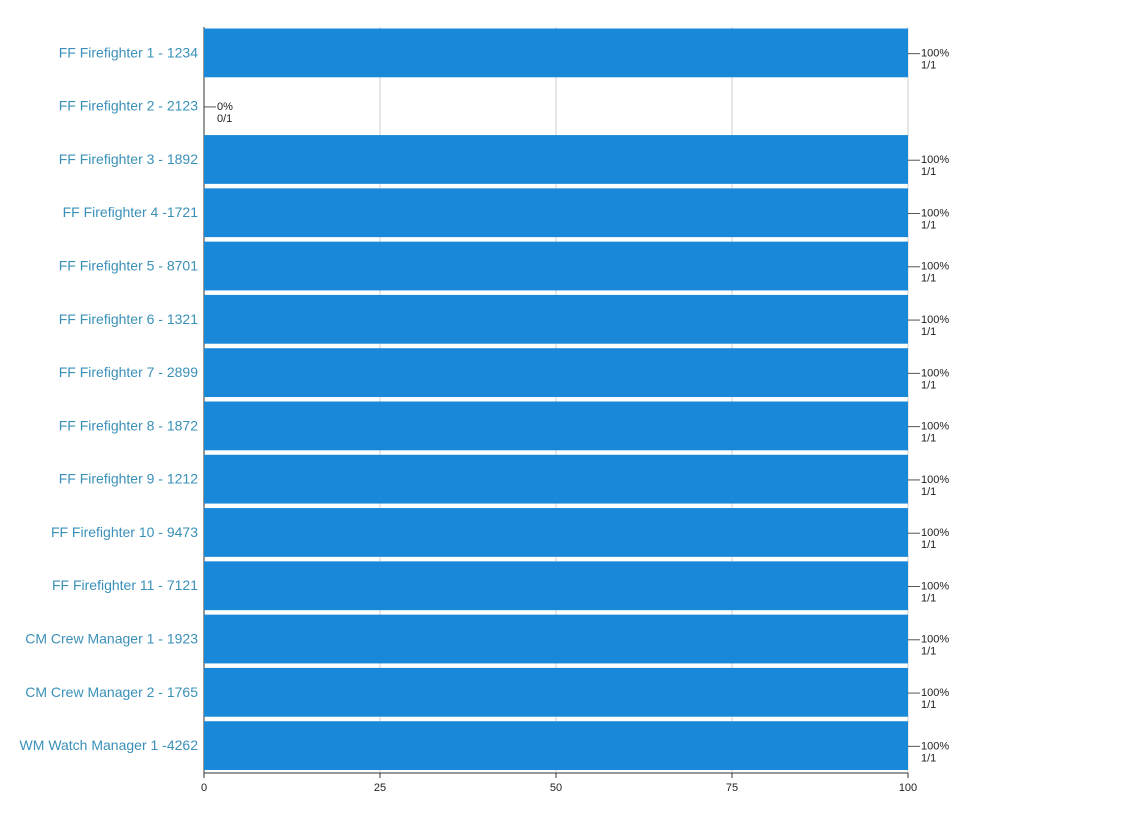 The width and height of the screenshot is (1125, 815). Describe the element at coordinates (128, 479) in the screenshot. I see `y-tick-label: FF Firefighter 9 - 1212` at that location.